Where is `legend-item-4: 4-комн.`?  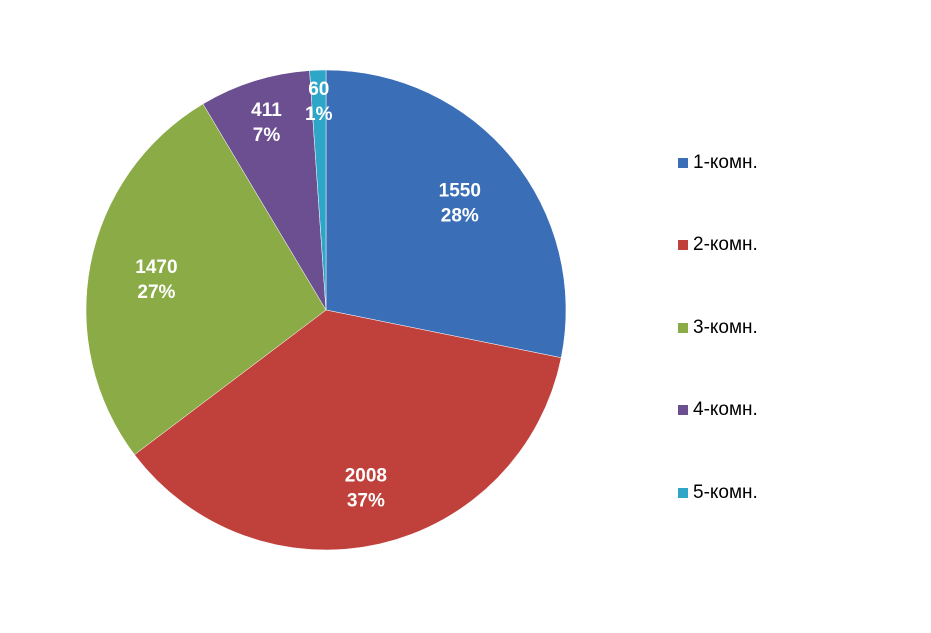
legend-item-4: 4-комн. is located at coordinates (718, 410).